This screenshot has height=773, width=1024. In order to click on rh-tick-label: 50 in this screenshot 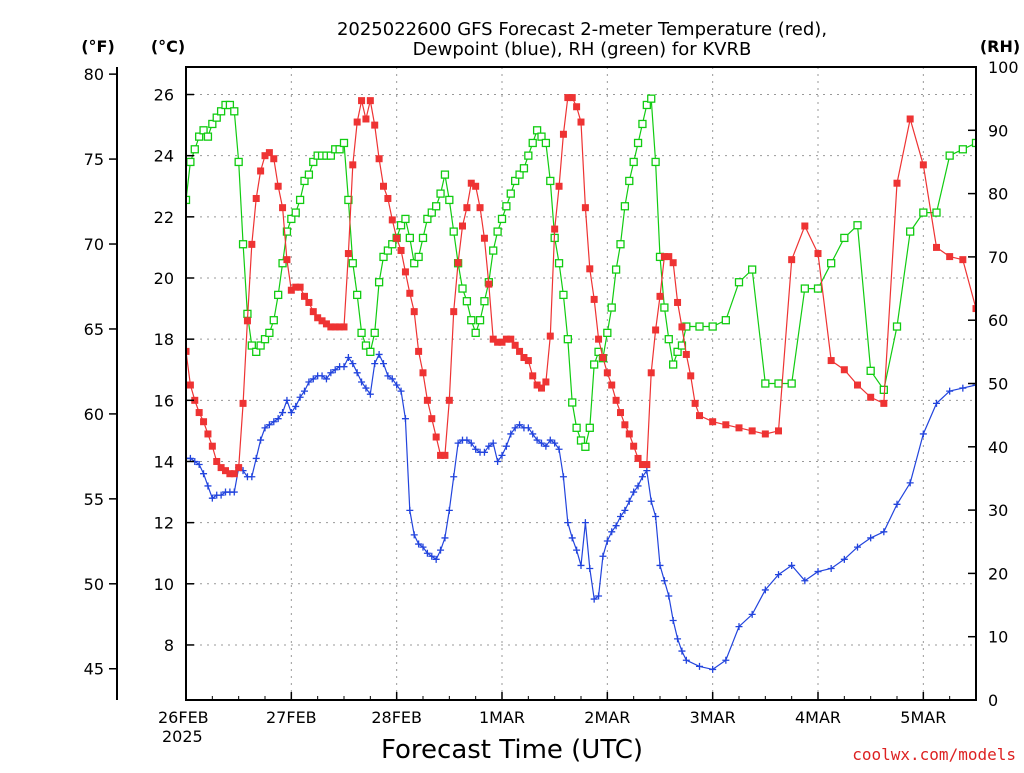, I will do `click(998, 384)`.